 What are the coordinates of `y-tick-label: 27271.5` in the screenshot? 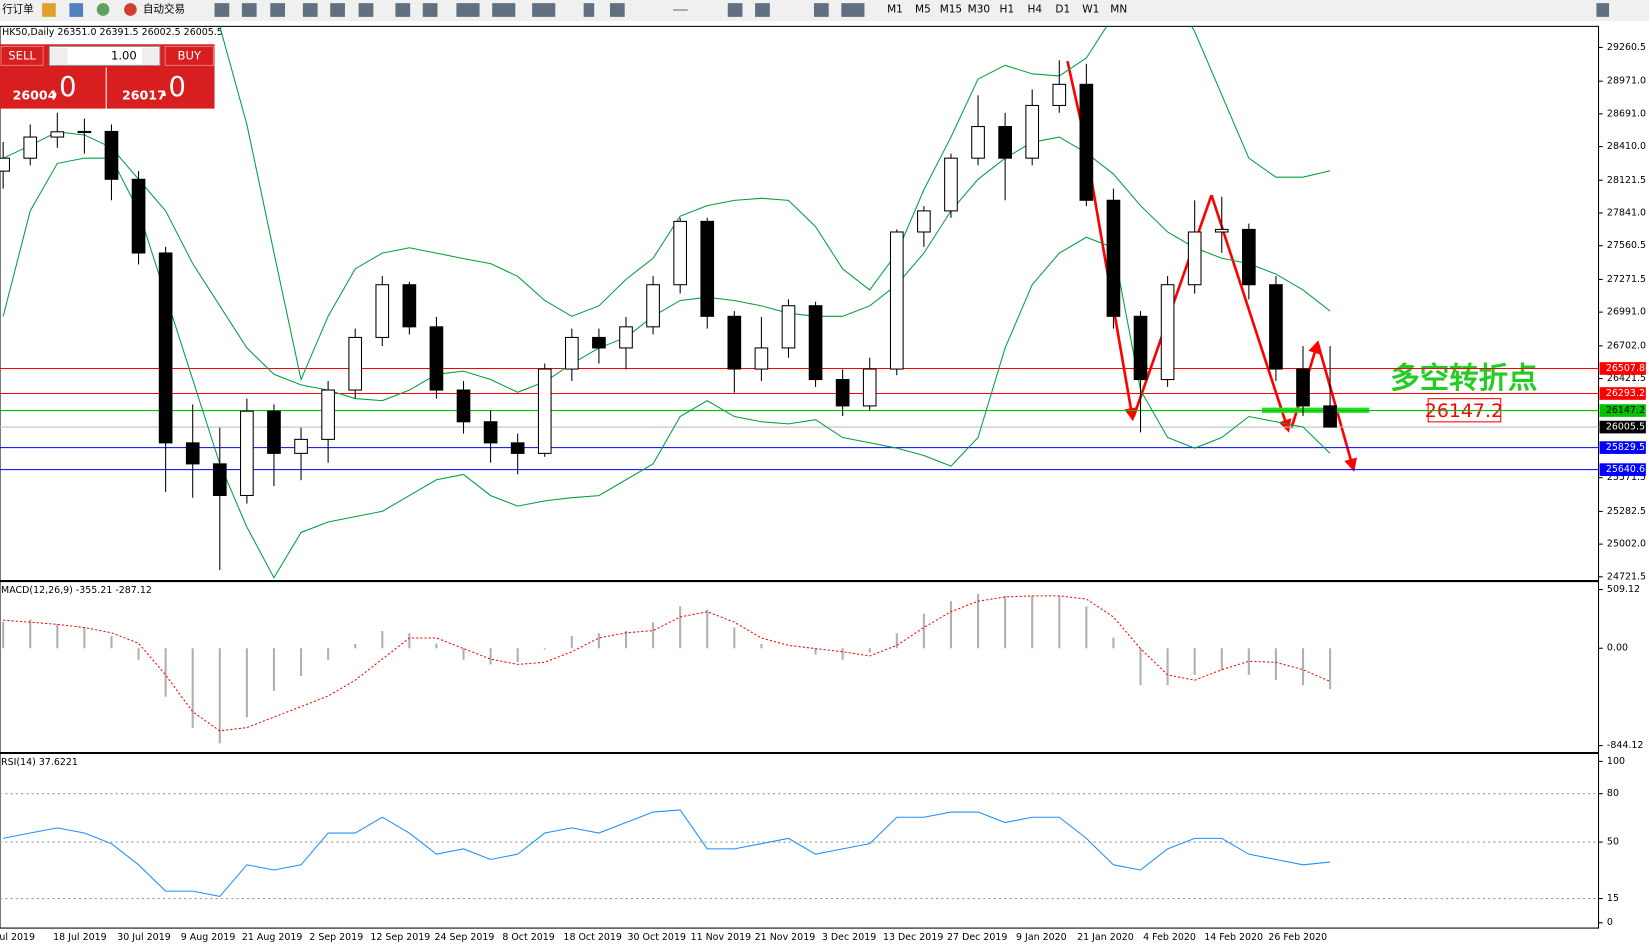 It's located at (1626, 279).